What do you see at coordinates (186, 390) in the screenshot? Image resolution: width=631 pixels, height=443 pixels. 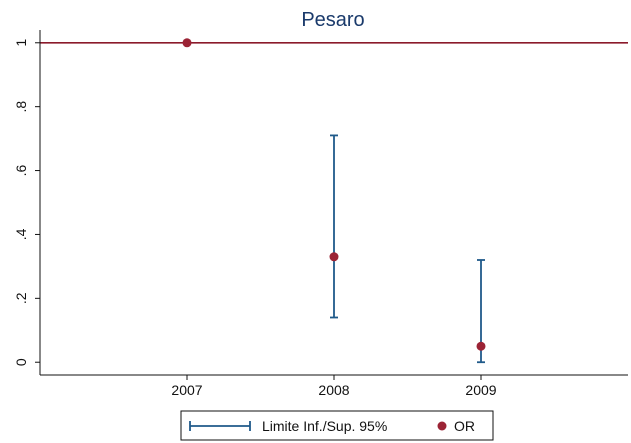 I see `x-tick-label: 2007` at bounding box center [186, 390].